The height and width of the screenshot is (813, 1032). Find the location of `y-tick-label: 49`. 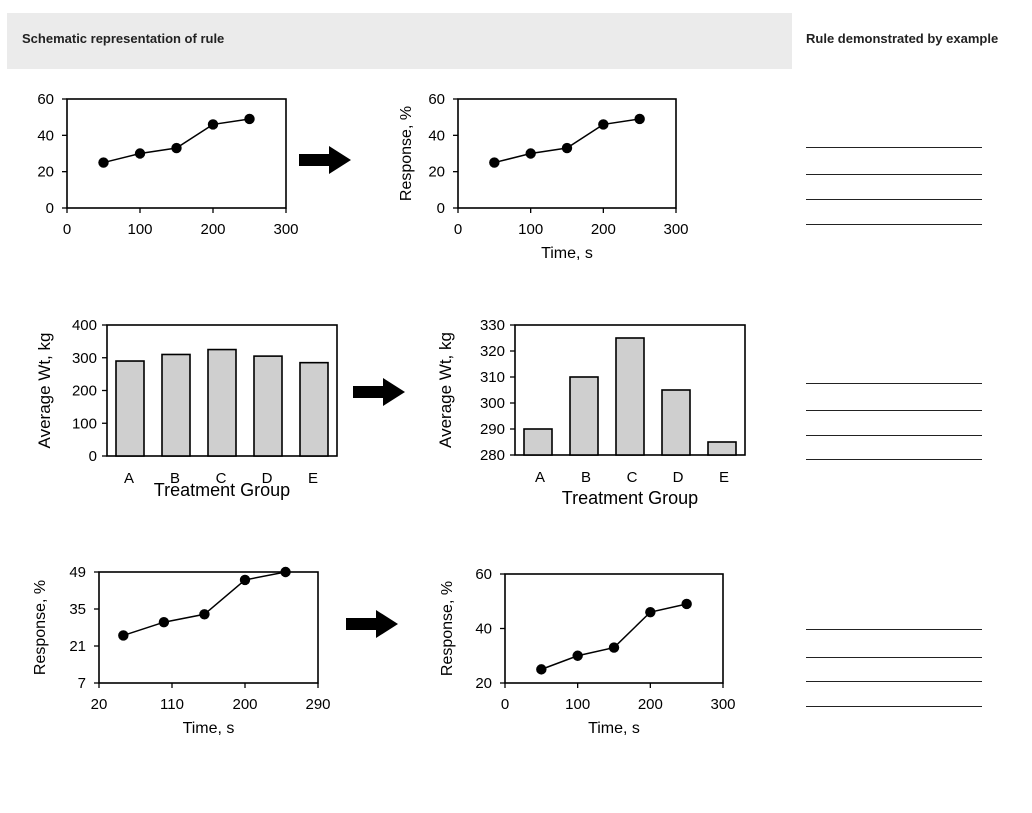

y-tick-label: 49 is located at coordinates (77, 572).